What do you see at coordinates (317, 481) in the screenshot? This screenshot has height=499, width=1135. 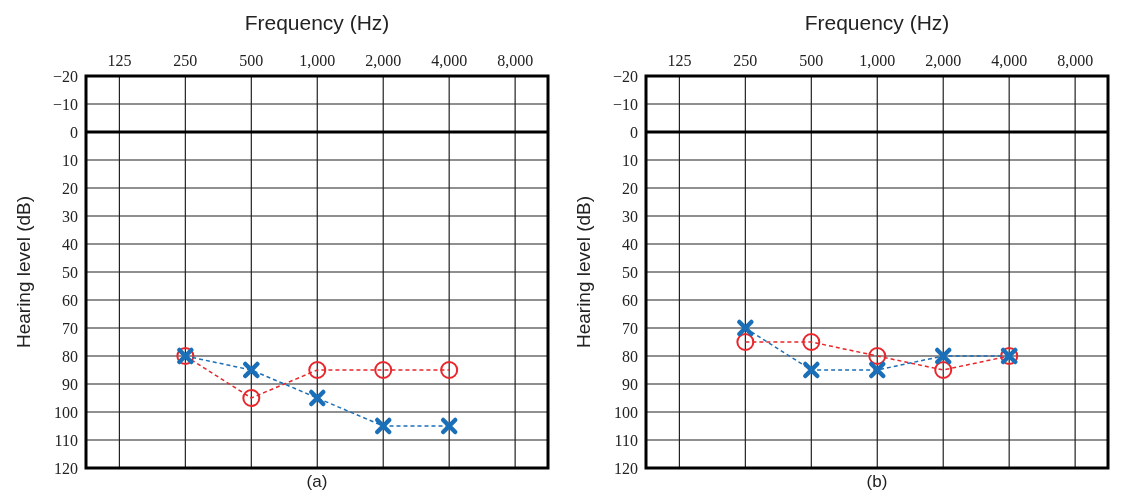 I see `text: (a)` at bounding box center [317, 481].